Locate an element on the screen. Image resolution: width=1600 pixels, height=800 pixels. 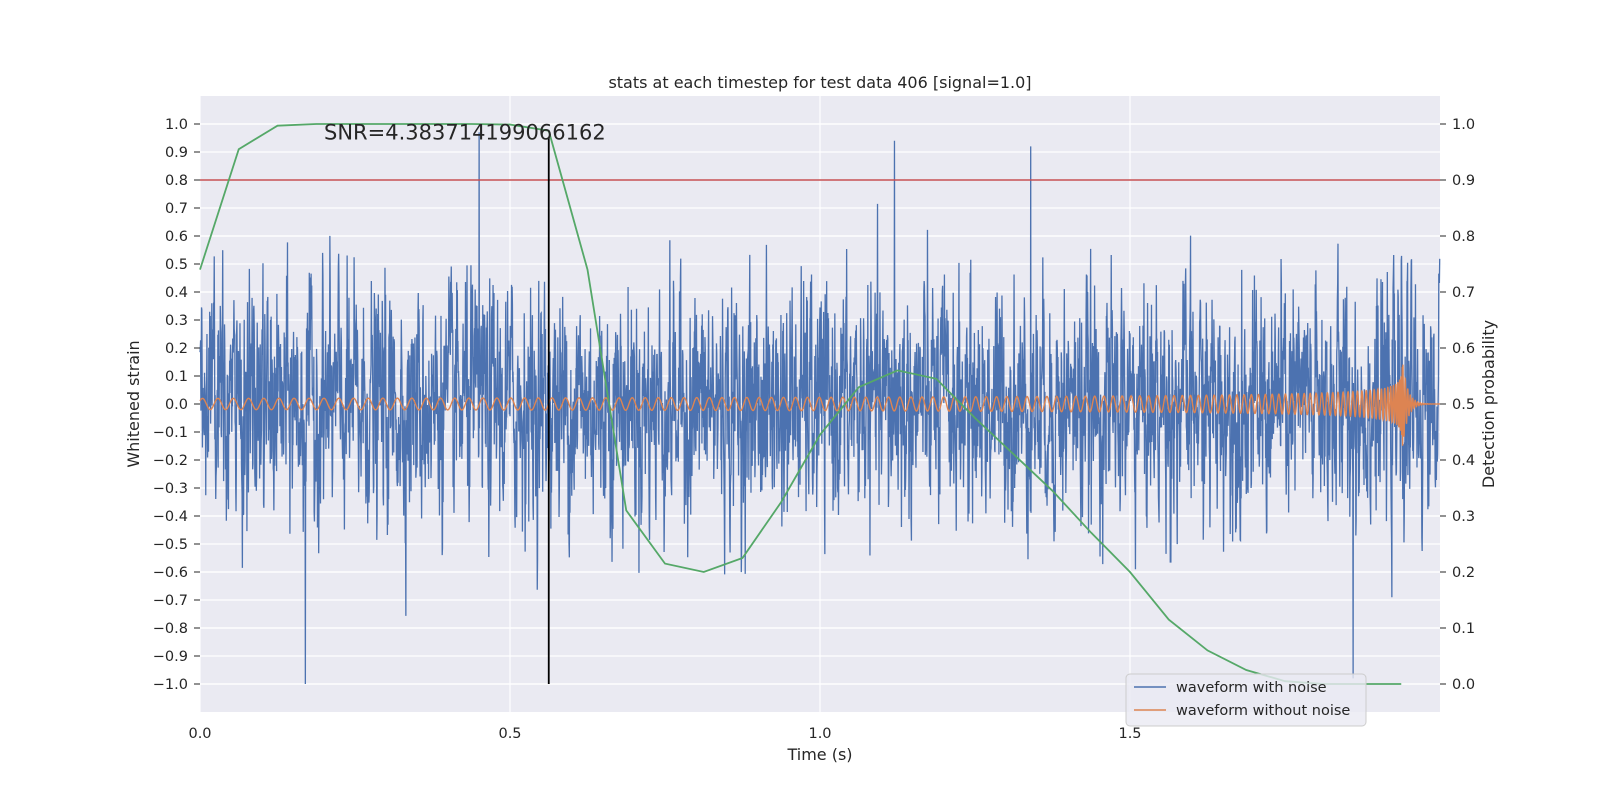
y2-tick-label: 0.5 is located at coordinates (1463, 405).